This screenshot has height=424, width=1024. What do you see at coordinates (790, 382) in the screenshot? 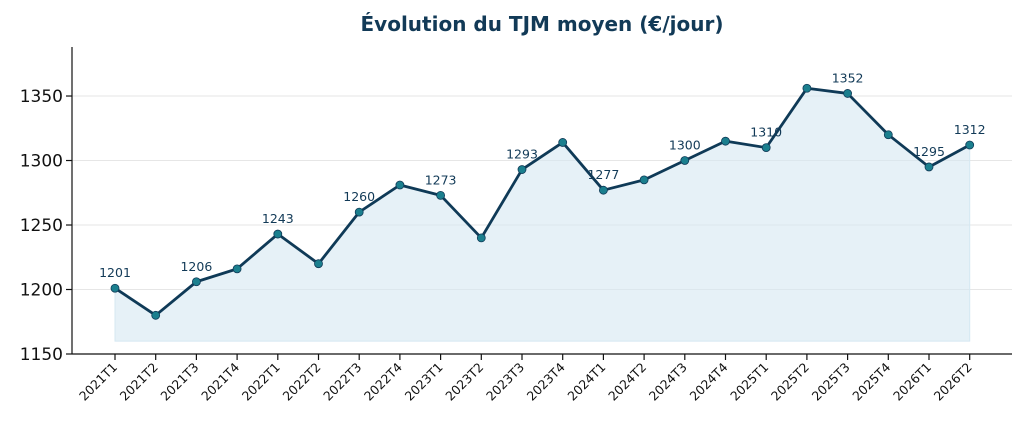
I see `x-tick-label: 2025T2` at bounding box center [790, 382].